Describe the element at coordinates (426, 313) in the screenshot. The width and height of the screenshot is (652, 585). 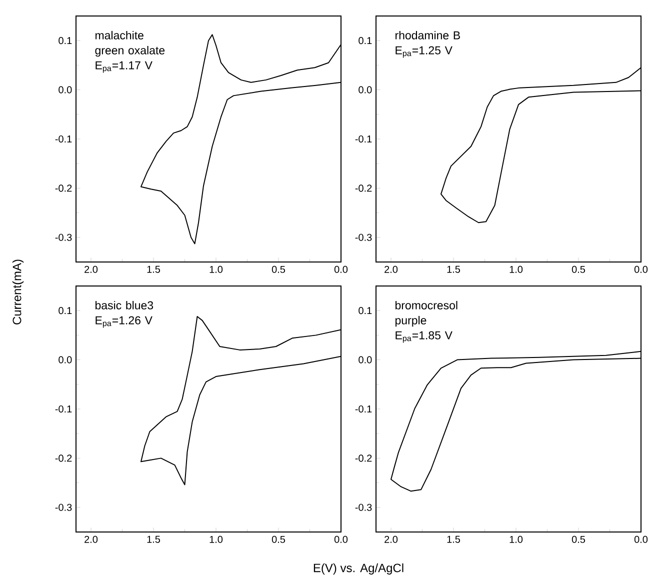
I see `annotation: bromocresol purple` at that location.